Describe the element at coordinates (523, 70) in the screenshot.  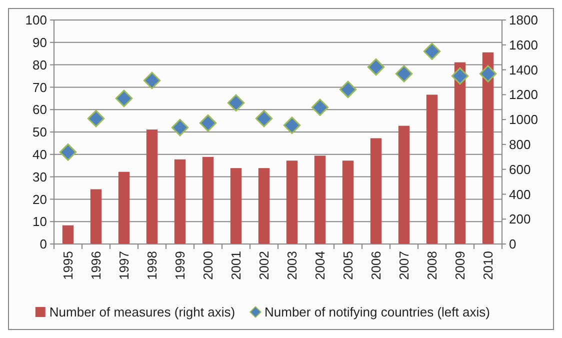
I see `y2-tick-label: 1400` at that location.